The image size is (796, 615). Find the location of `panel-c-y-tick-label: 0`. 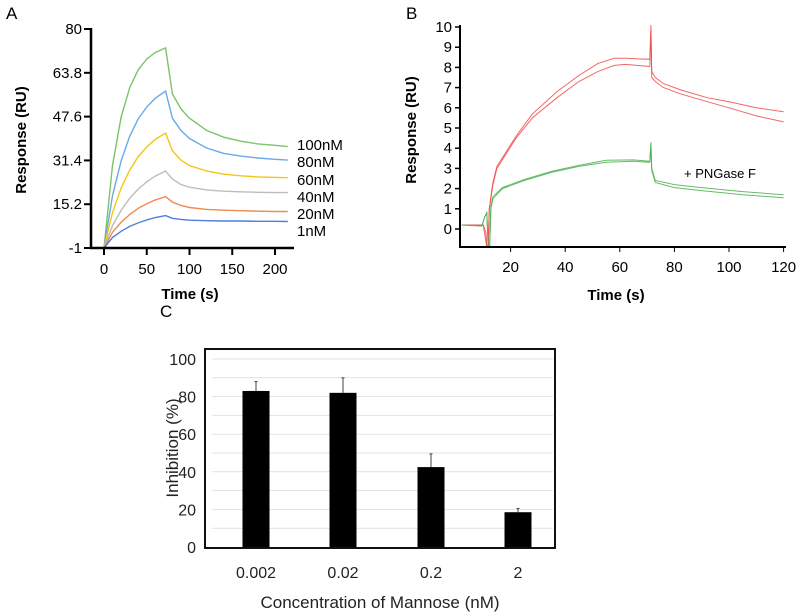

panel-c-y-tick-label: 0 is located at coordinates (191, 548).